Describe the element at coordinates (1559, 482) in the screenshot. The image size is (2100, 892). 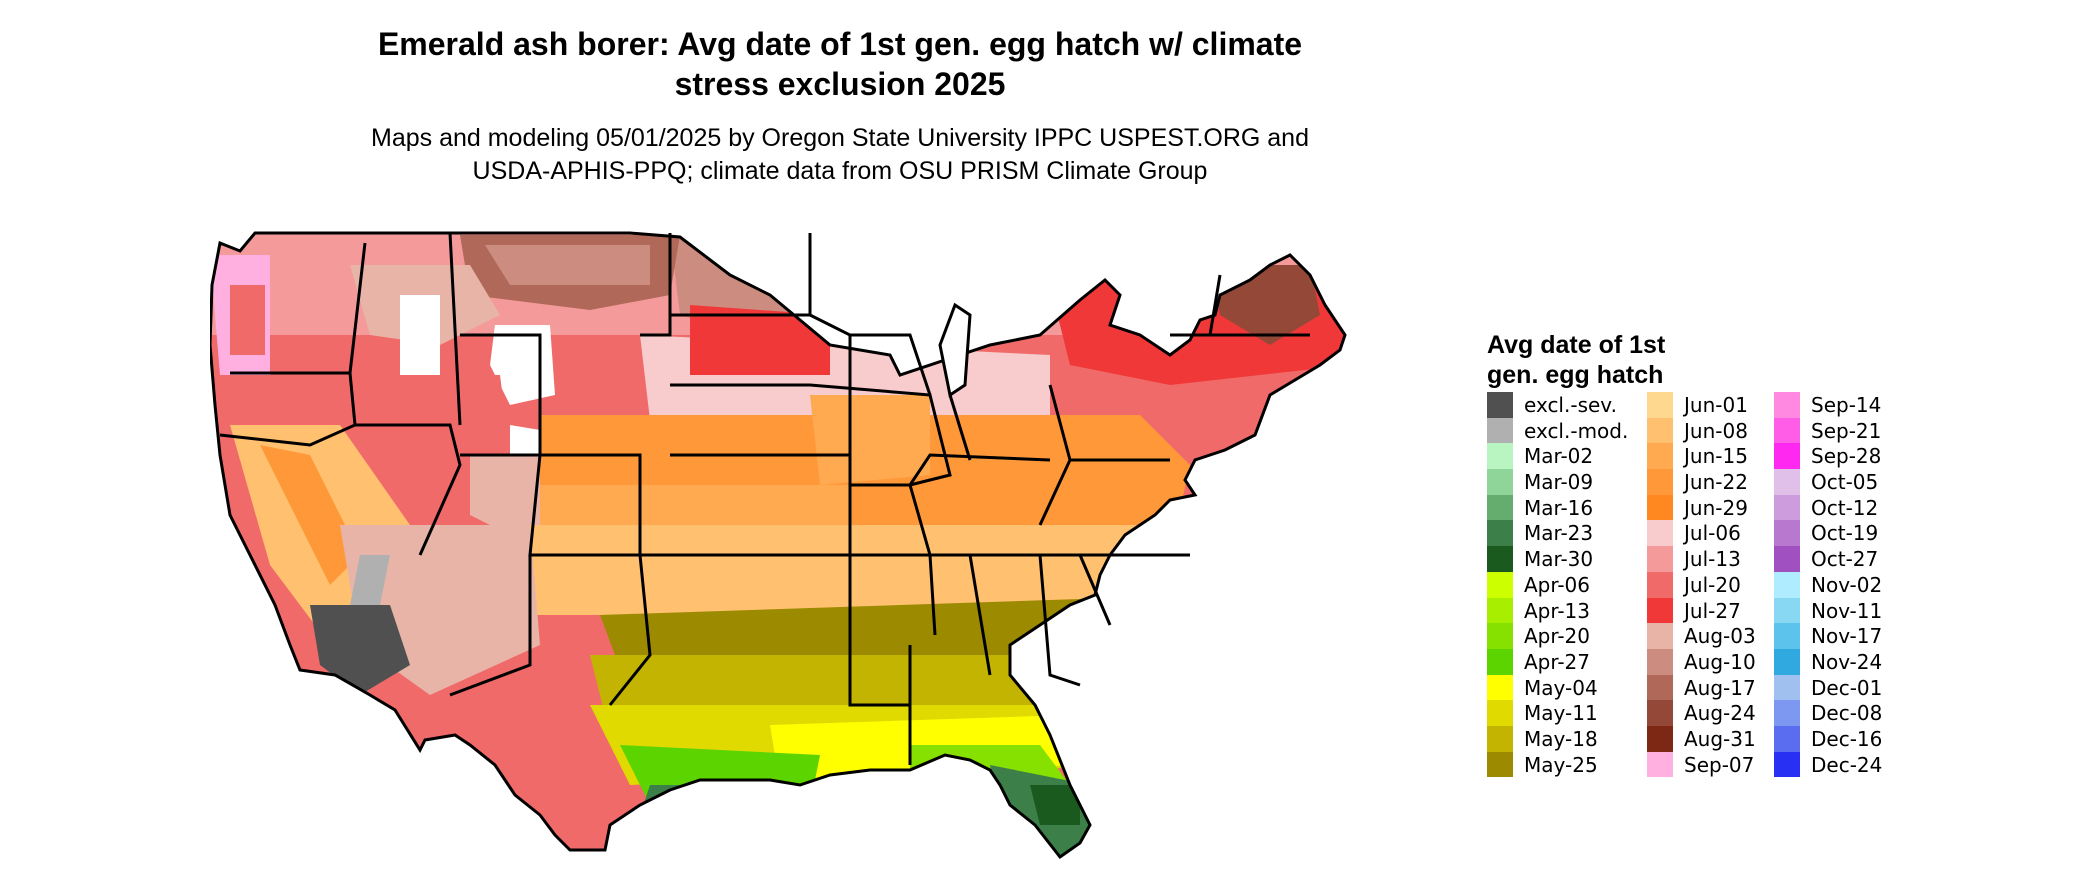
I see `legend-label: Mar-09` at that location.